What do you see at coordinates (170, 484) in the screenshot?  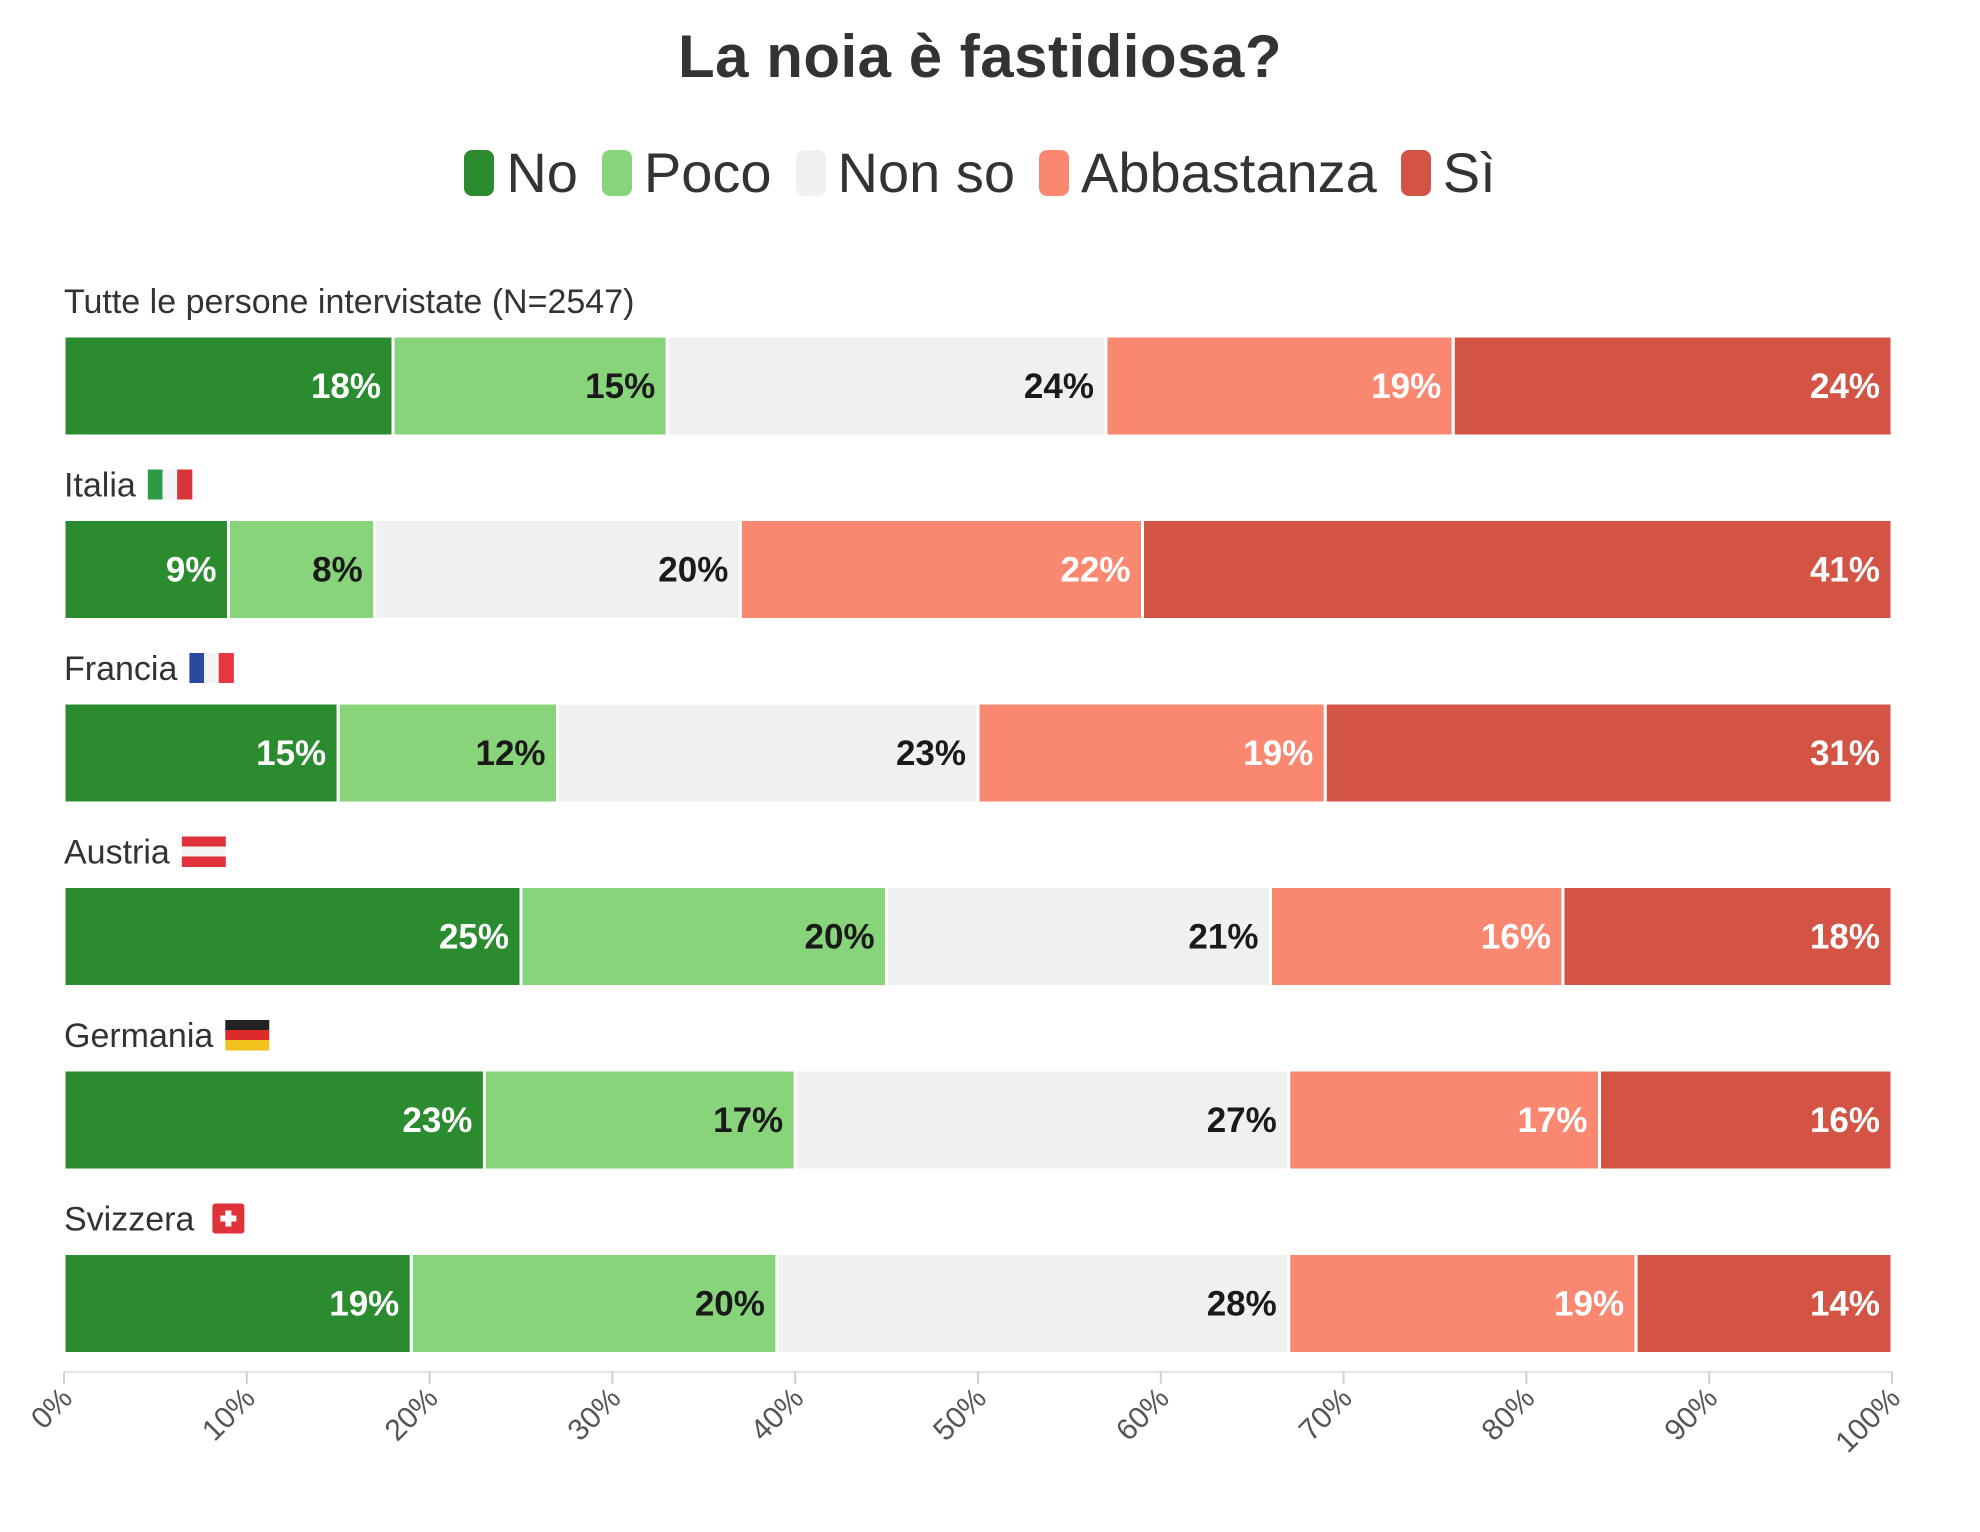 I see `italy-flag-icon` at bounding box center [170, 484].